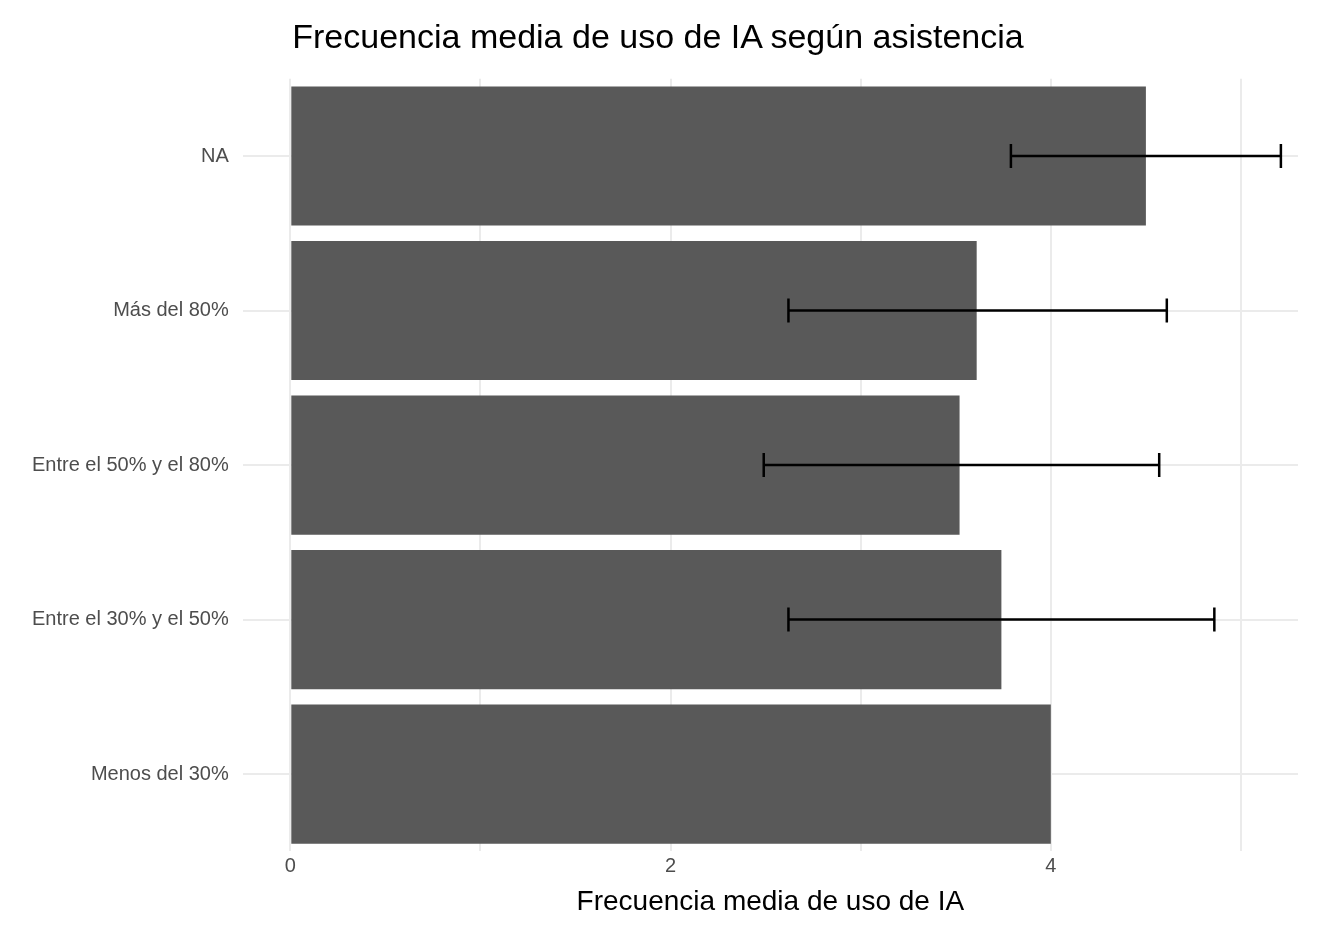 This screenshot has height=945, width=1319. Describe the element at coordinates (1051, 864) in the screenshot. I see `x-tick-label: 4` at that location.